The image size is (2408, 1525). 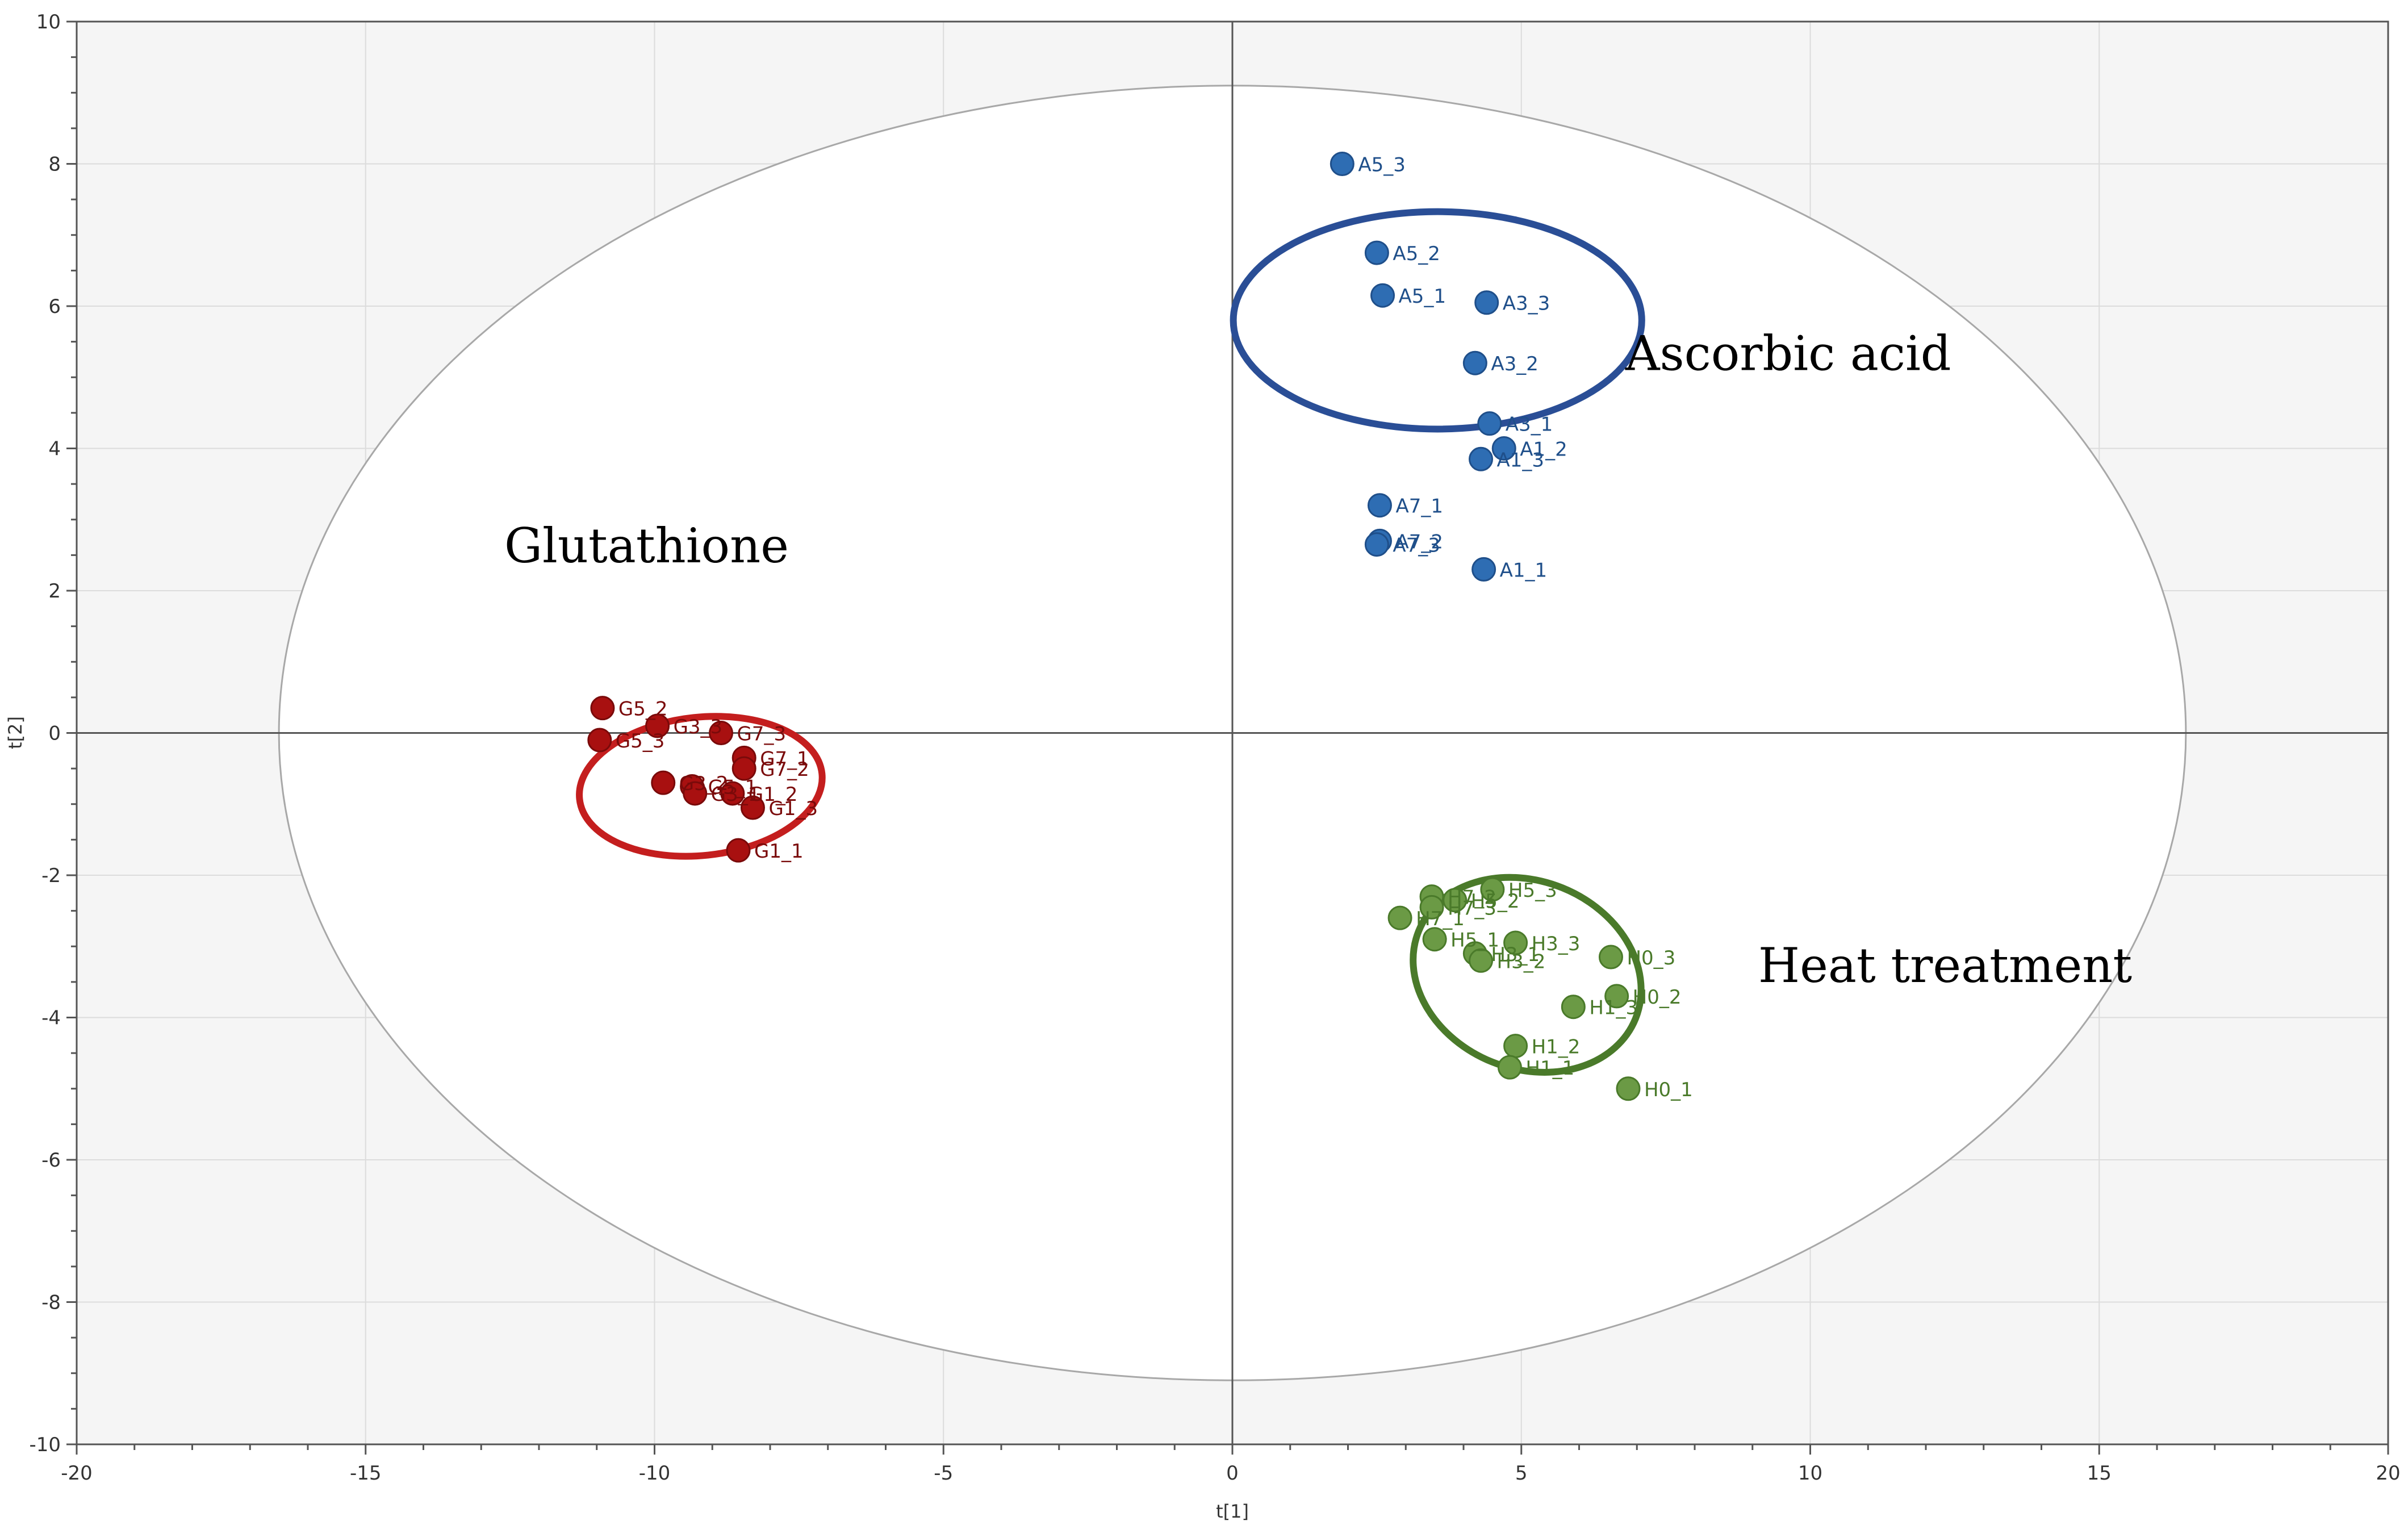 What do you see at coordinates (1527, 975) in the screenshot?
I see `heat-treatment-group-ellipse` at bounding box center [1527, 975].